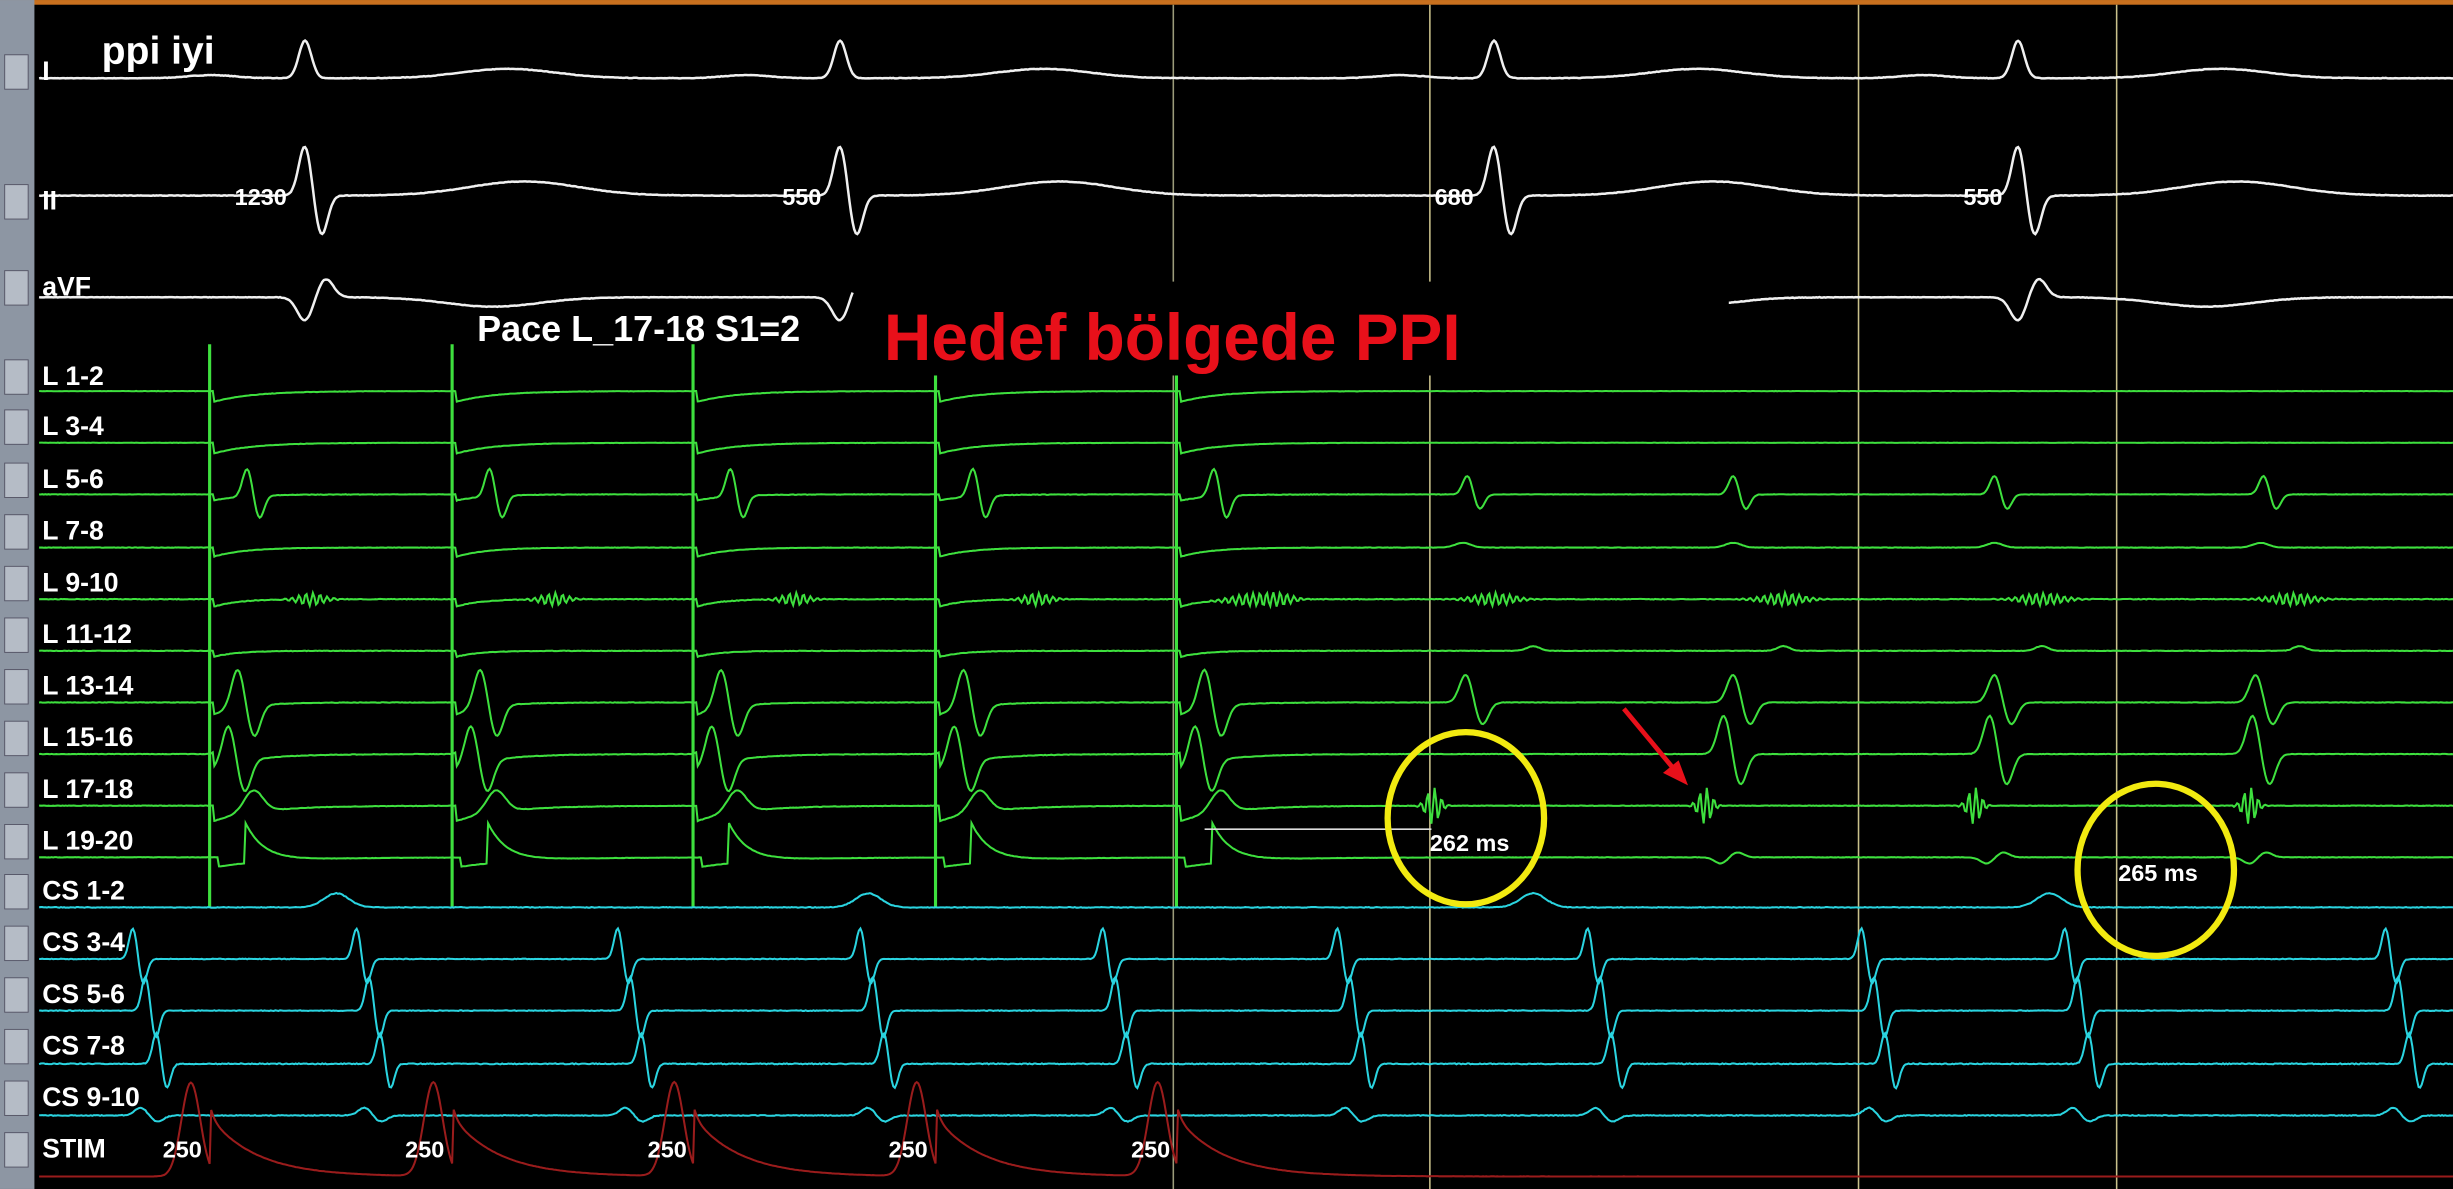 Image resolution: width=2453 pixels, height=1189 pixels. What do you see at coordinates (73, 376) in the screenshot?
I see `channel-label: L 1-2` at bounding box center [73, 376].